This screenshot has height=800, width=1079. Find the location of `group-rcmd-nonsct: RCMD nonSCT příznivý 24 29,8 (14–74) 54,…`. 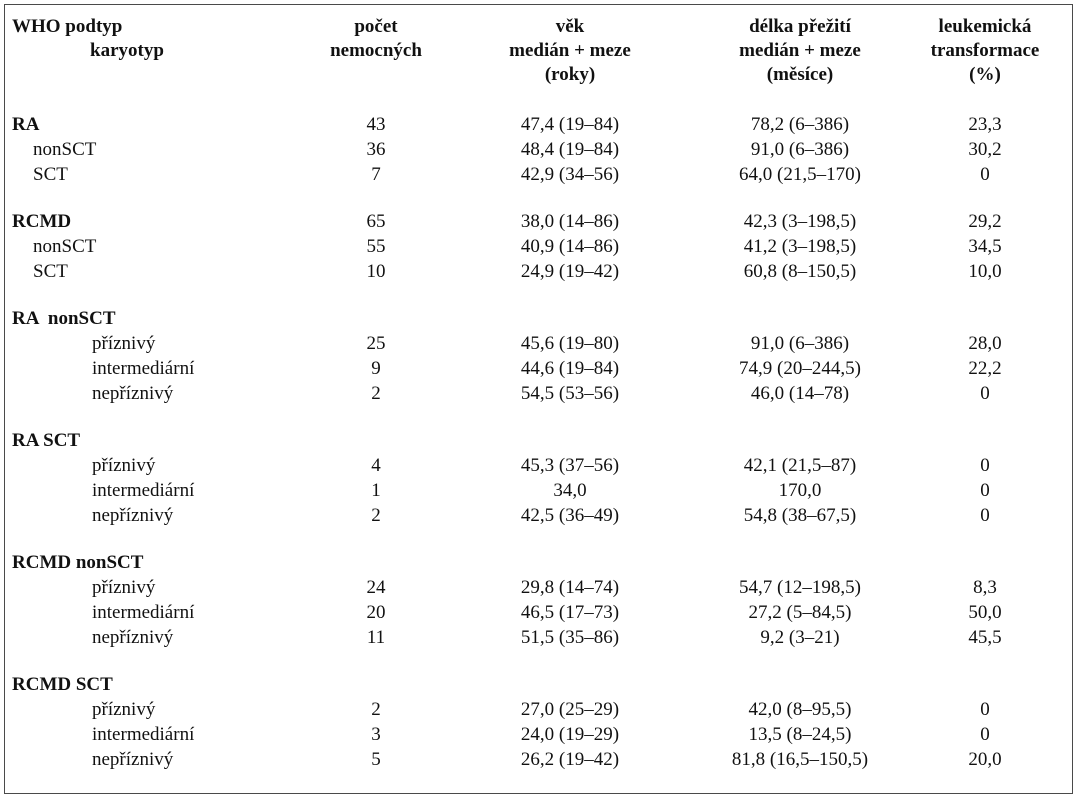

group-rcmd-nonsct: RCMD nonSCT příznivý 24 29,8 (14–74) 54,… is located at coordinates (539, 600).